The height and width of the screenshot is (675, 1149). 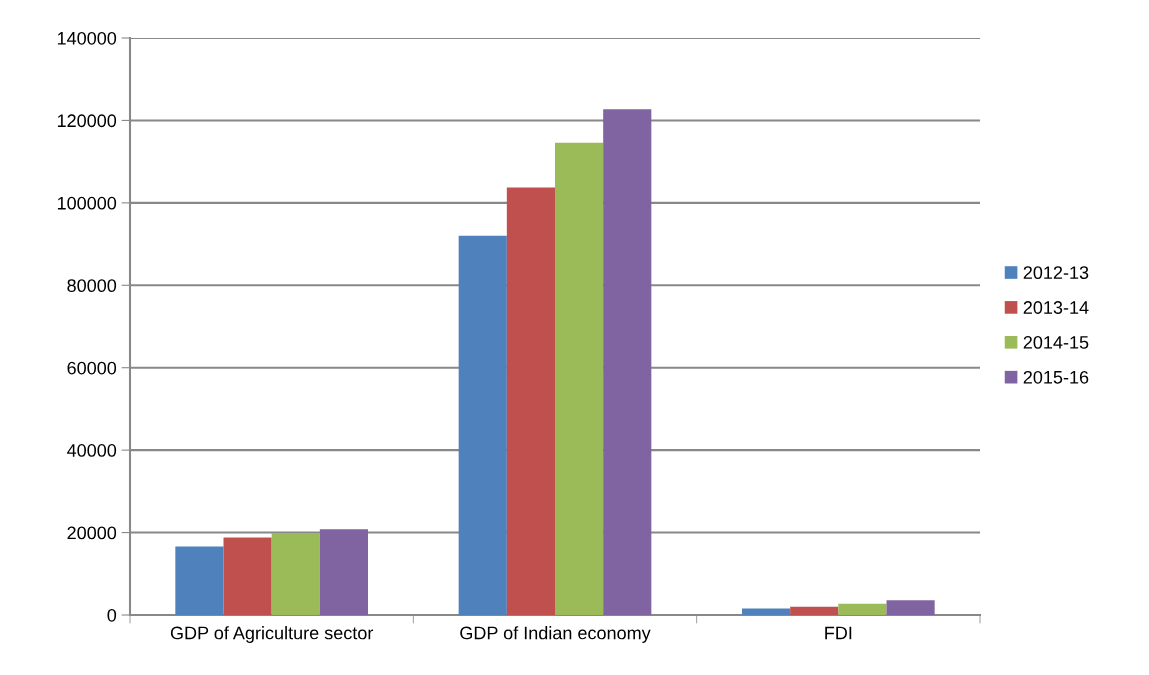 What do you see at coordinates (1056, 307) in the screenshot?
I see `legend-label: 2013-14` at bounding box center [1056, 307].